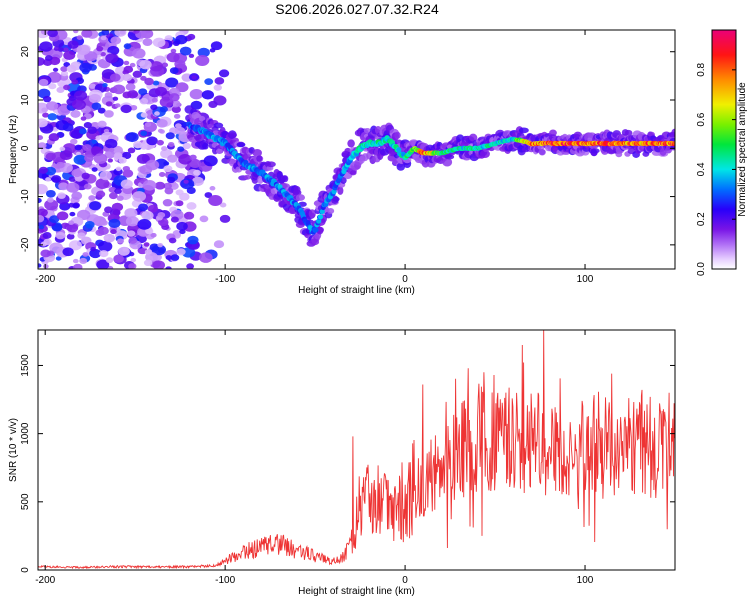  Describe the element at coordinates (716, 169) in the screenshot. I see `colorbar-ticks: 0.0 0.2 0.4 0.6 0.8` at that location.